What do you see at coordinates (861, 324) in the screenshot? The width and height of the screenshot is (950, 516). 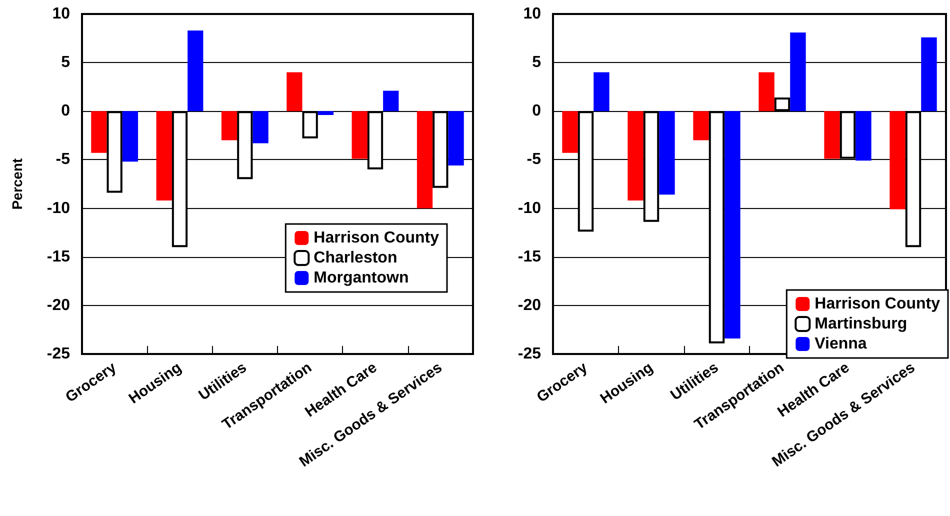 I see `legend-label: Martinsburg` at bounding box center [861, 324].